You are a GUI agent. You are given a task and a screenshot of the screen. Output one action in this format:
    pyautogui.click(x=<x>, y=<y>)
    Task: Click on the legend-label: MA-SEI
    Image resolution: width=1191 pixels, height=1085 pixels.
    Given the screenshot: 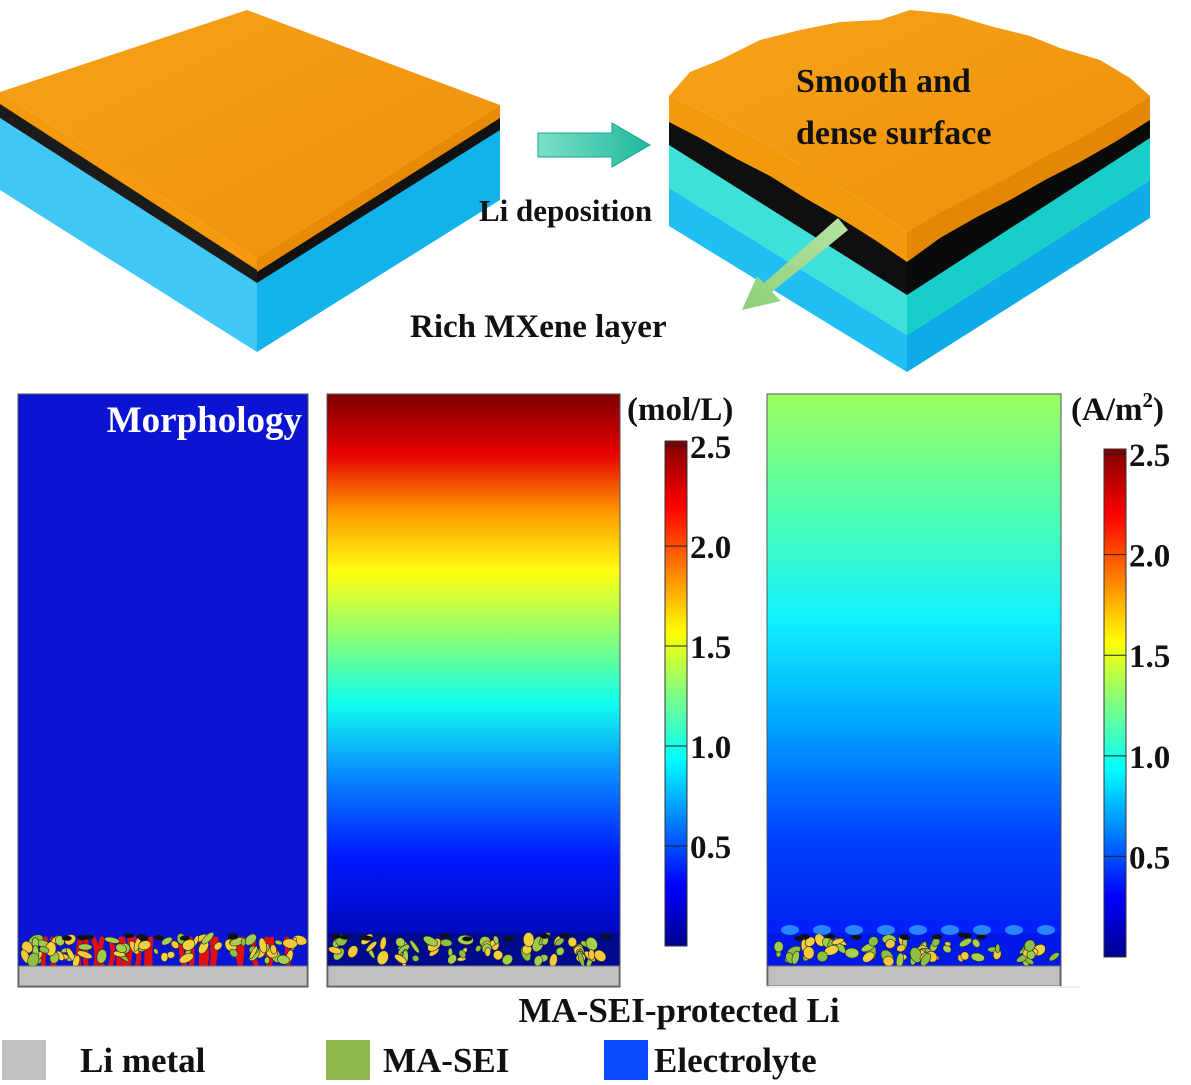 What is the action you would take?
    pyautogui.click(x=446, y=1060)
    